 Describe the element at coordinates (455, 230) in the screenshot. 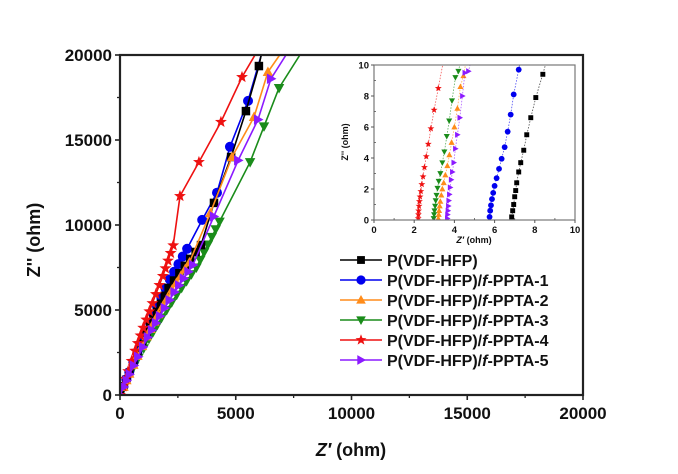

I see `inset-x-tick-label: 4` at that location.